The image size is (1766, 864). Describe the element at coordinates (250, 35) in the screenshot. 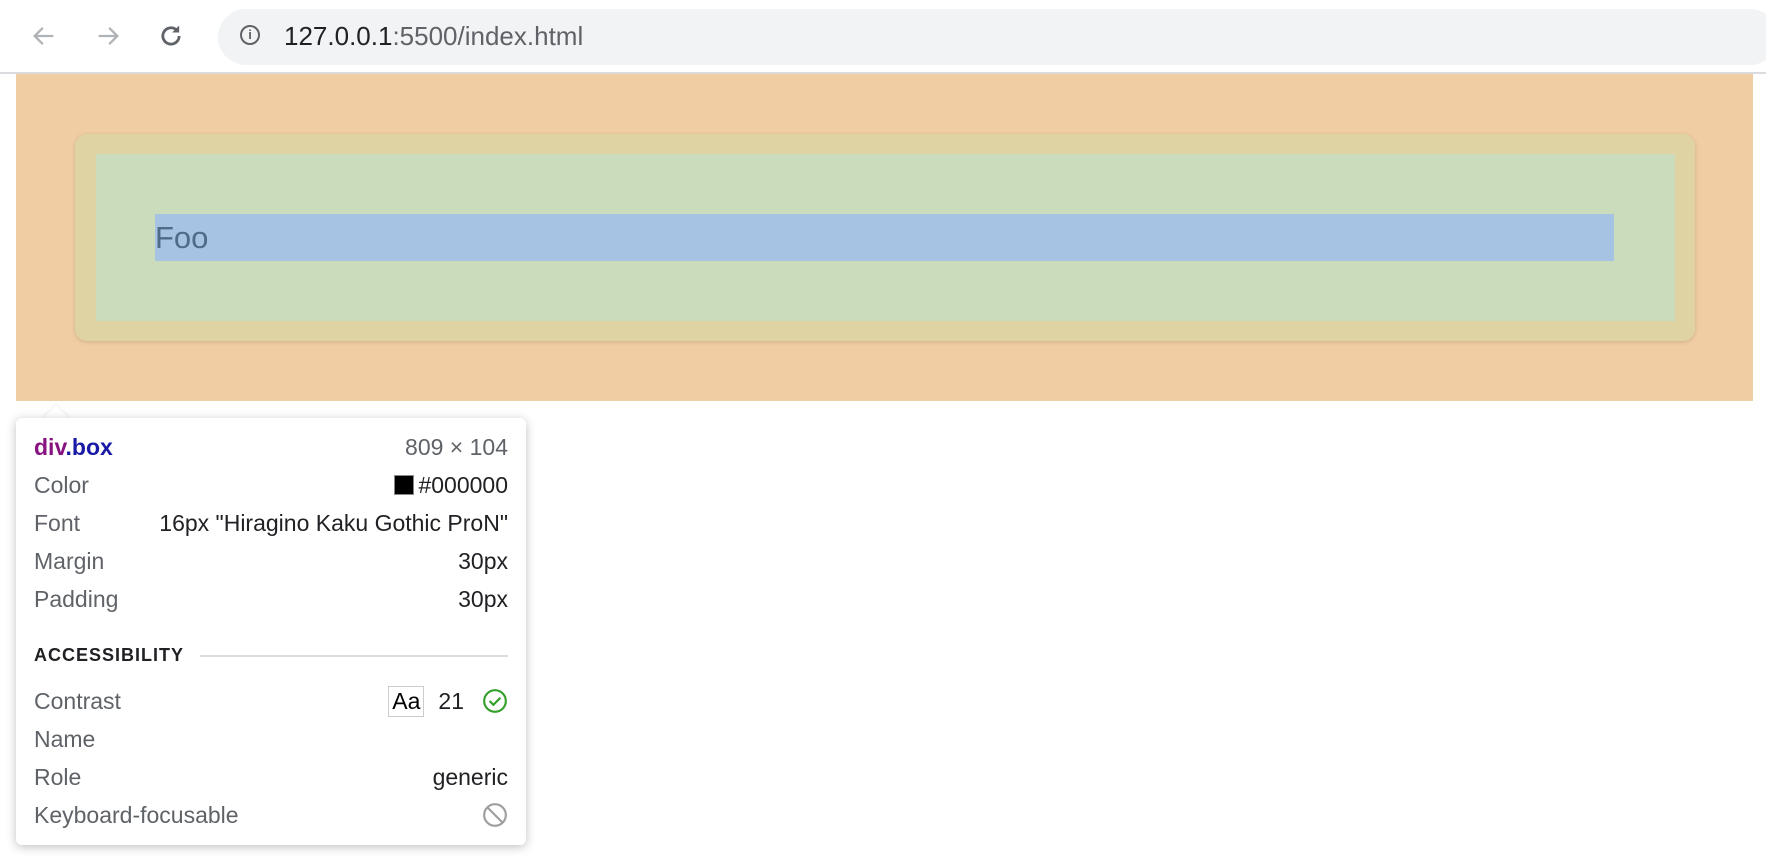

I see `info-icon: i` at that location.